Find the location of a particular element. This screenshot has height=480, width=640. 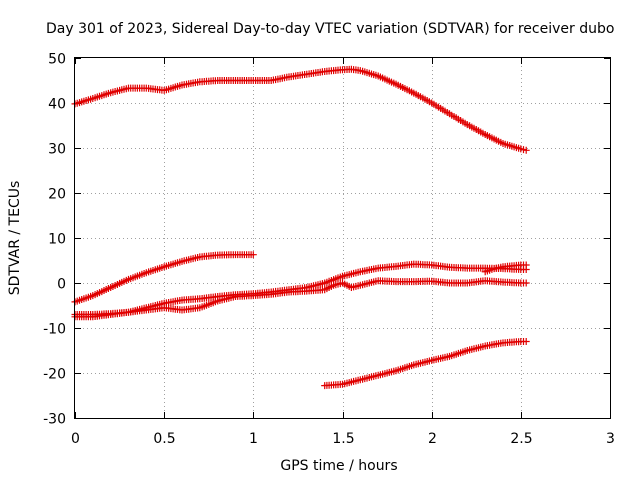

y-tick-label: 0 is located at coordinates (61, 285).